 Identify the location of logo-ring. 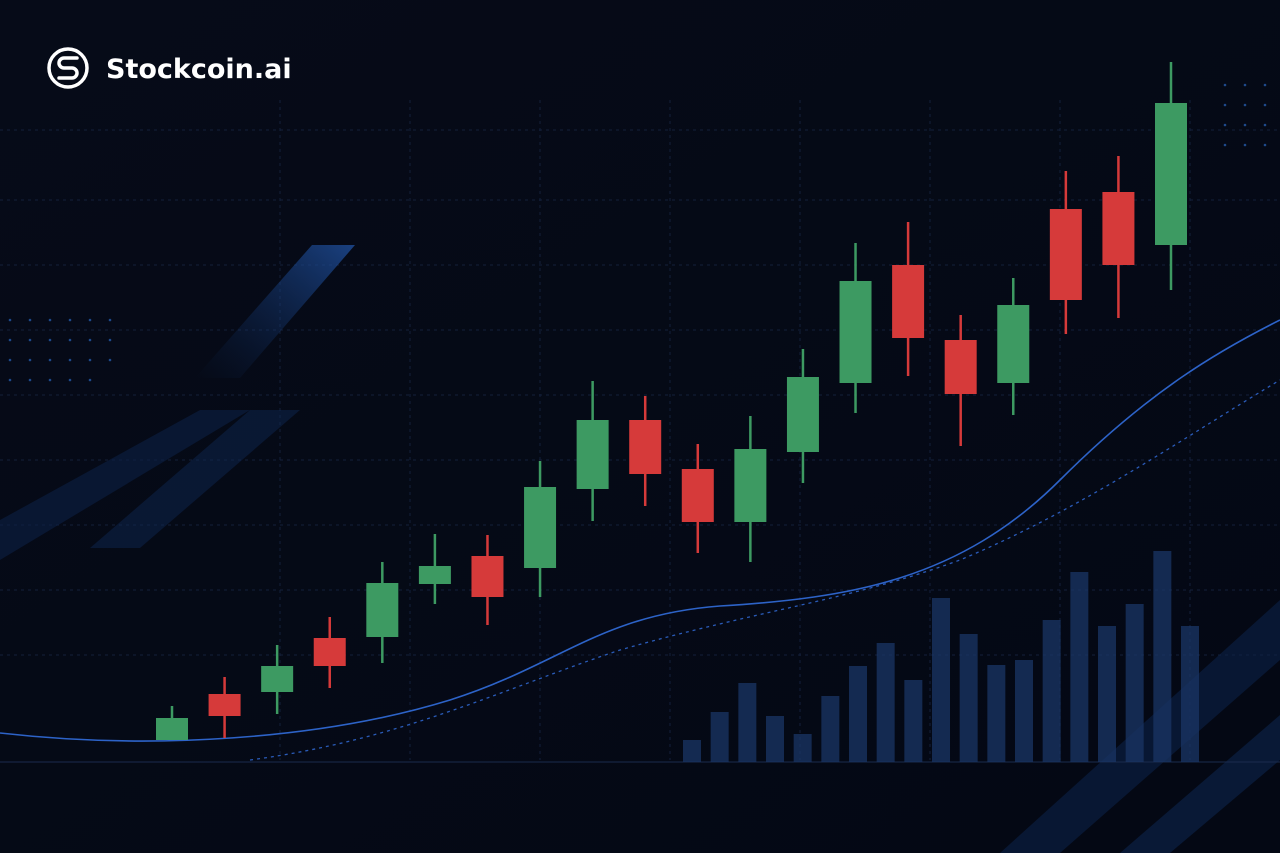
(68, 68).